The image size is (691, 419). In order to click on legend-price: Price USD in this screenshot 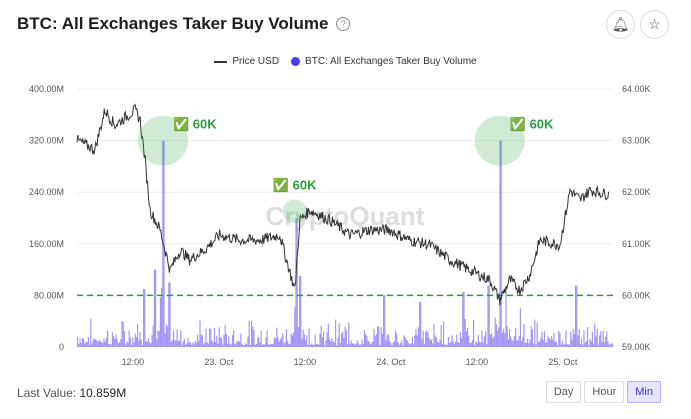, I will do `click(246, 61)`.